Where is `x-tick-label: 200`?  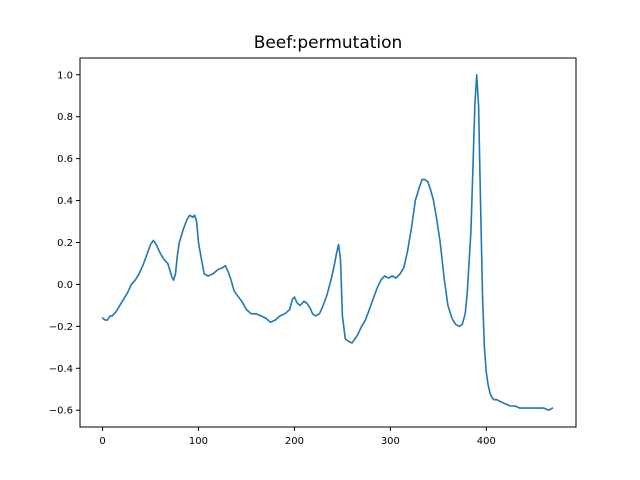 x-tick-label: 200 is located at coordinates (294, 441).